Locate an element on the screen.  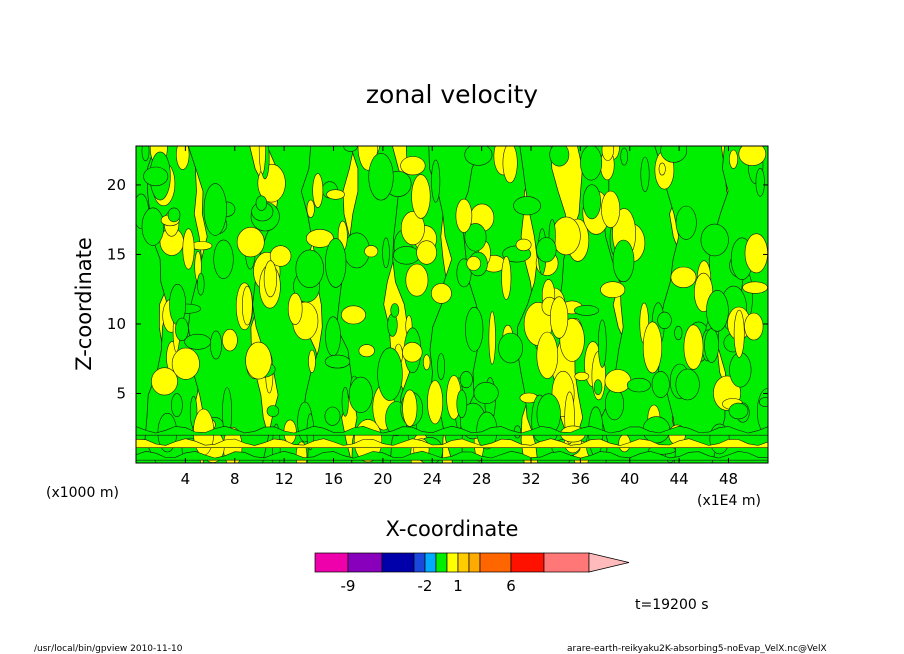
x-tick-label: 20 is located at coordinates (382, 479).